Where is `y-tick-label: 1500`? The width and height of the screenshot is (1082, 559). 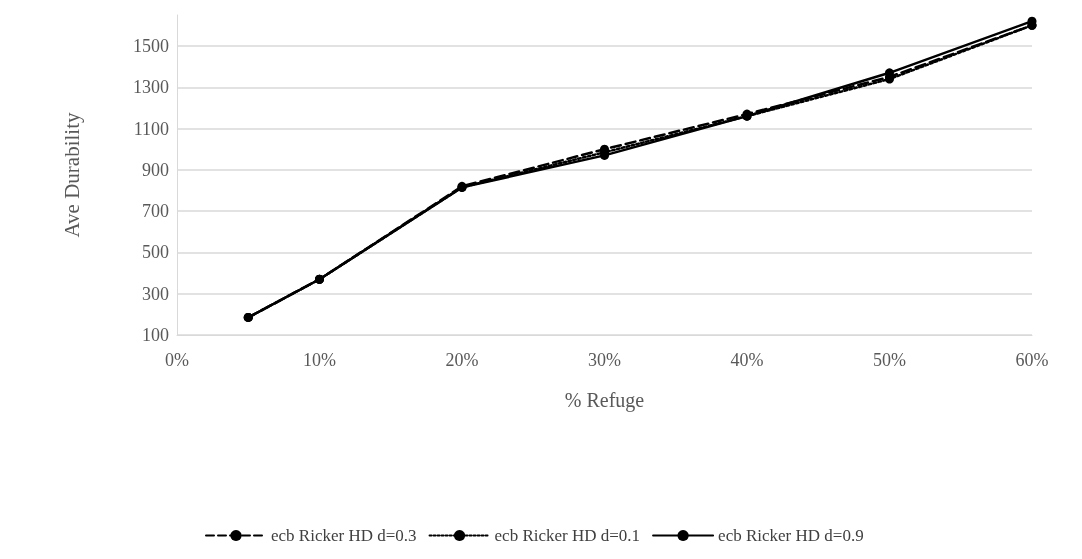 y-tick-label: 1500 is located at coordinates (151, 45).